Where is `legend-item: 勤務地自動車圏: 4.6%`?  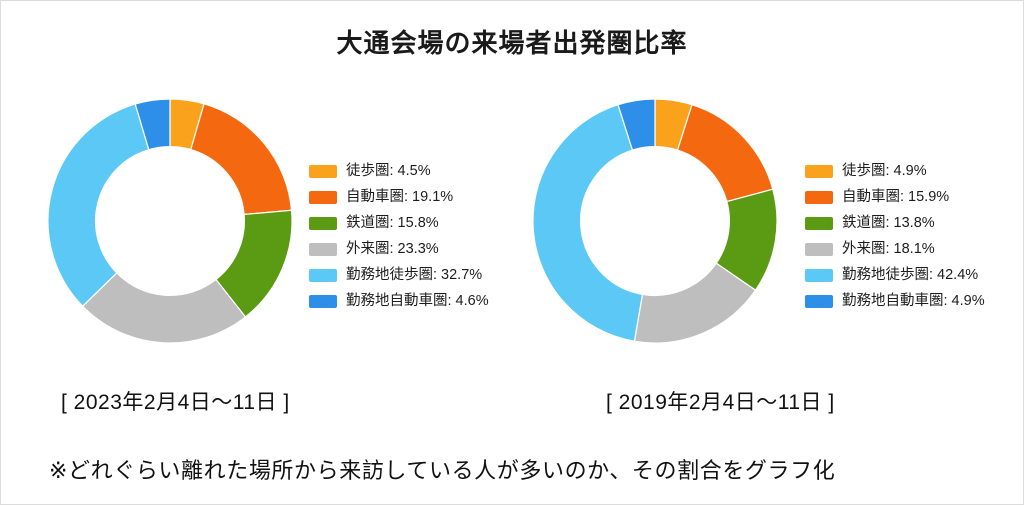
legend-item: 勤務地自動車圏: 4.6% is located at coordinates (399, 301).